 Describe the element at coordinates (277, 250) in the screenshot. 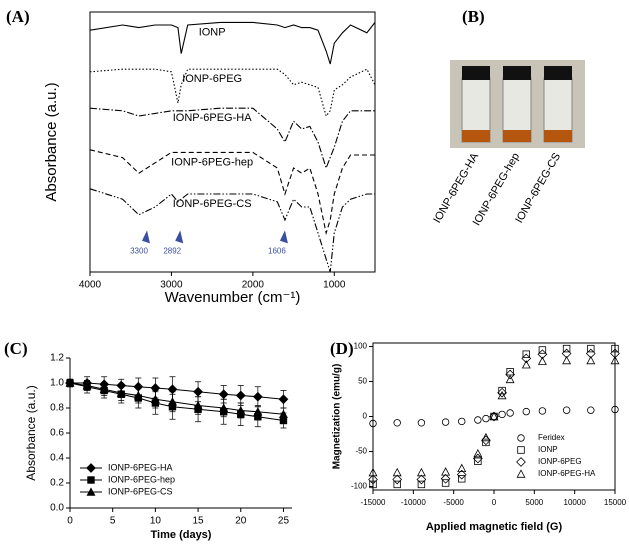

I see `annotation-label: 1606` at that location.